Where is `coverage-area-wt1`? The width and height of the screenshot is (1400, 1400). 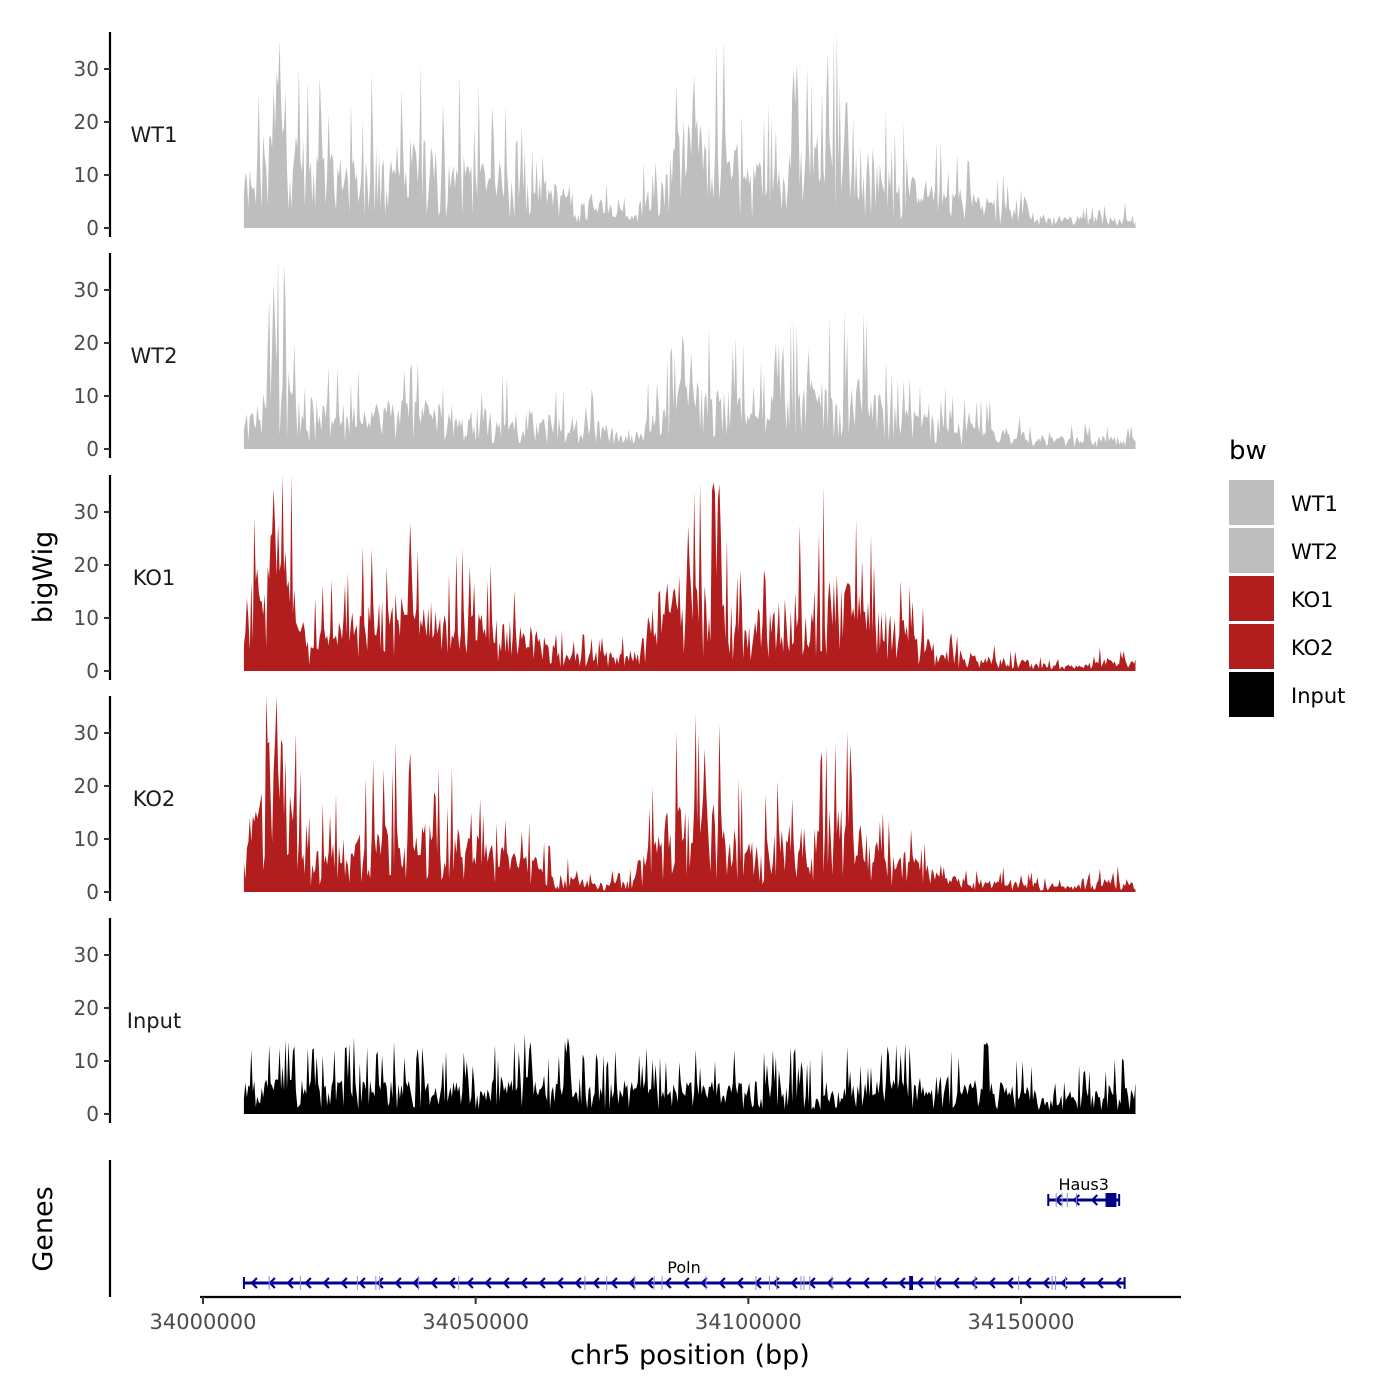 coverage-area-wt1 is located at coordinates (689, 130).